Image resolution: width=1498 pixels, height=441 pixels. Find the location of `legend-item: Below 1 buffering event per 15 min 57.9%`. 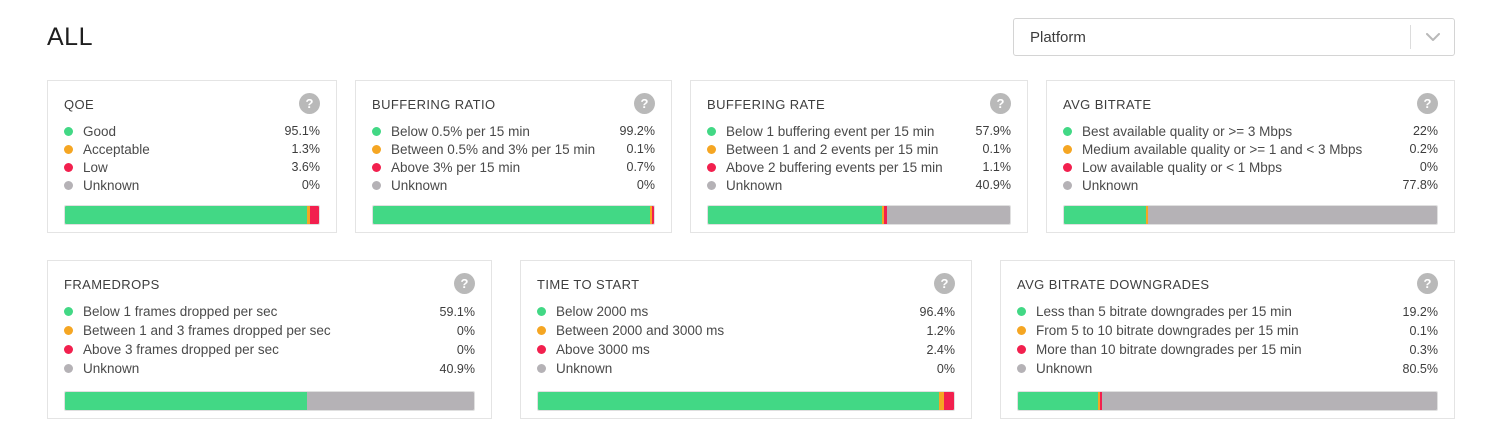

legend-item: Below 1 buffering event per 15 min 57.9% is located at coordinates (859, 131).